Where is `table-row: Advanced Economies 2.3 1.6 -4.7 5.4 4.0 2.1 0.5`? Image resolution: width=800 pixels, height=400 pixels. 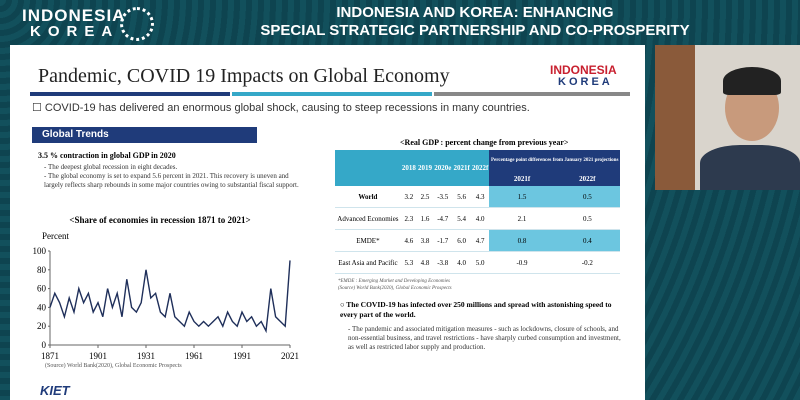
table-row: Advanced Economies 2.3 1.6 -4.7 5.4 4.0 2.1 0.5 is located at coordinates (477, 218).